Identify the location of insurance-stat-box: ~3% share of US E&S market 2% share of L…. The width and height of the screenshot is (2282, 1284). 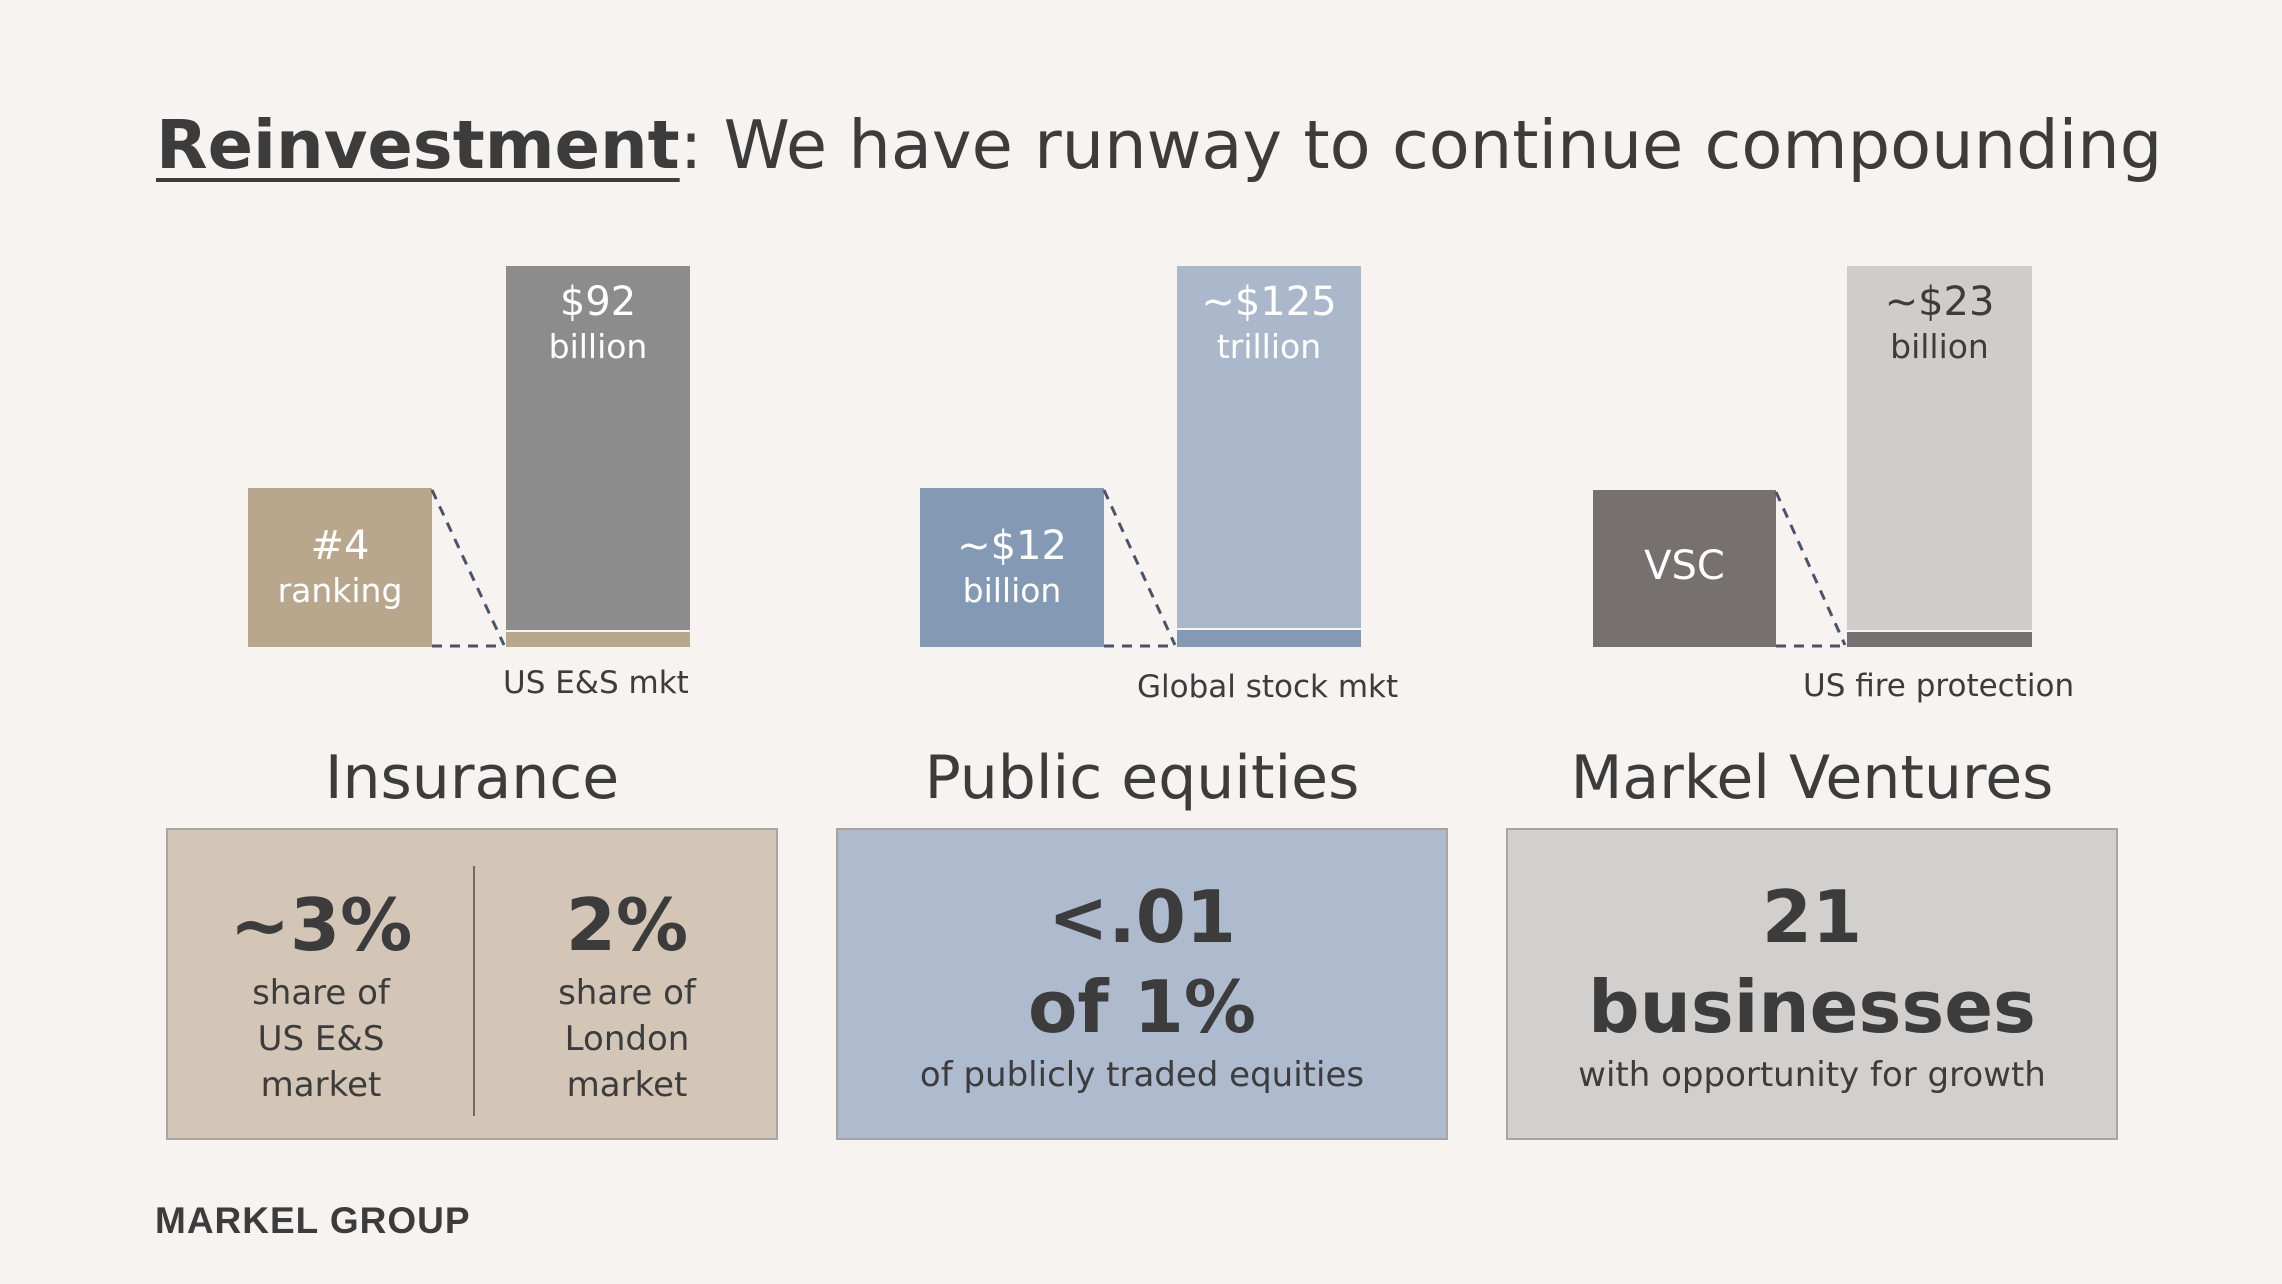
(472, 984).